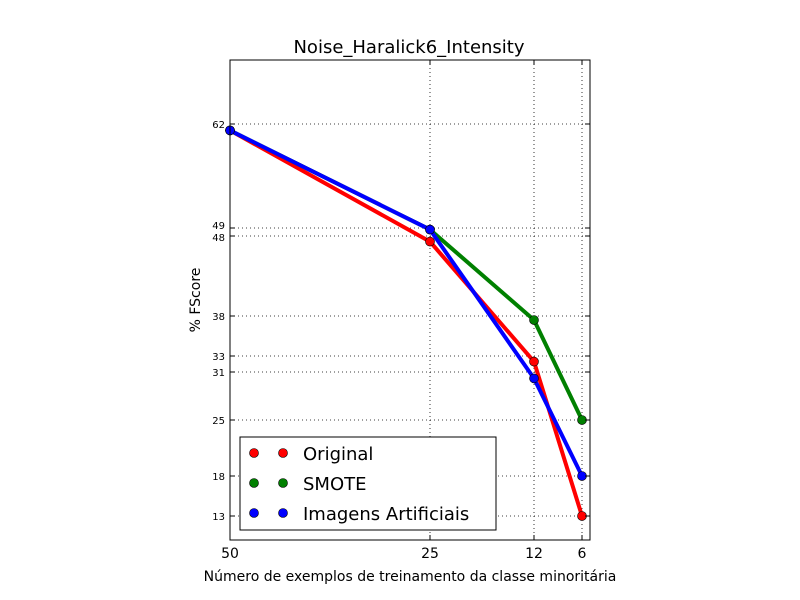 This screenshot has width=800, height=600. I want to click on legend-label: SMOTE, so click(335, 484).